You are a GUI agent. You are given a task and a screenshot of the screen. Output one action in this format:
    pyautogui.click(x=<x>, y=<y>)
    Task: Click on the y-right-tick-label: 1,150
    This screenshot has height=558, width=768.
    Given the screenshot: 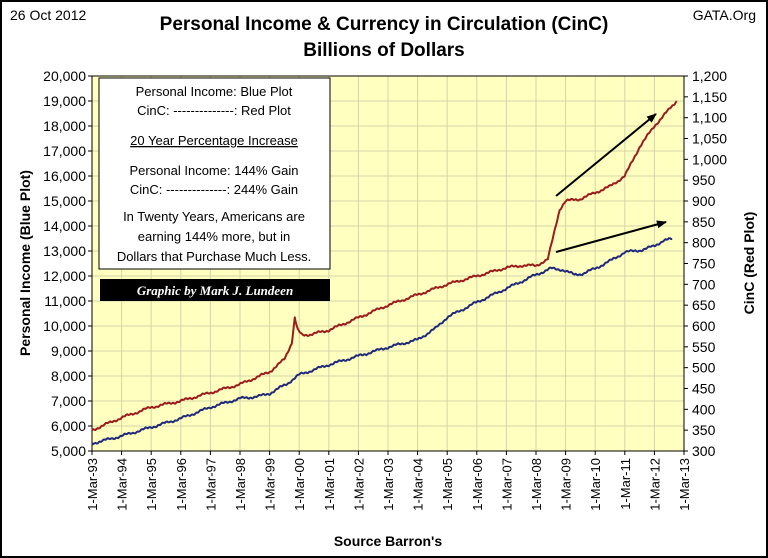 What is the action you would take?
    pyautogui.click(x=709, y=97)
    